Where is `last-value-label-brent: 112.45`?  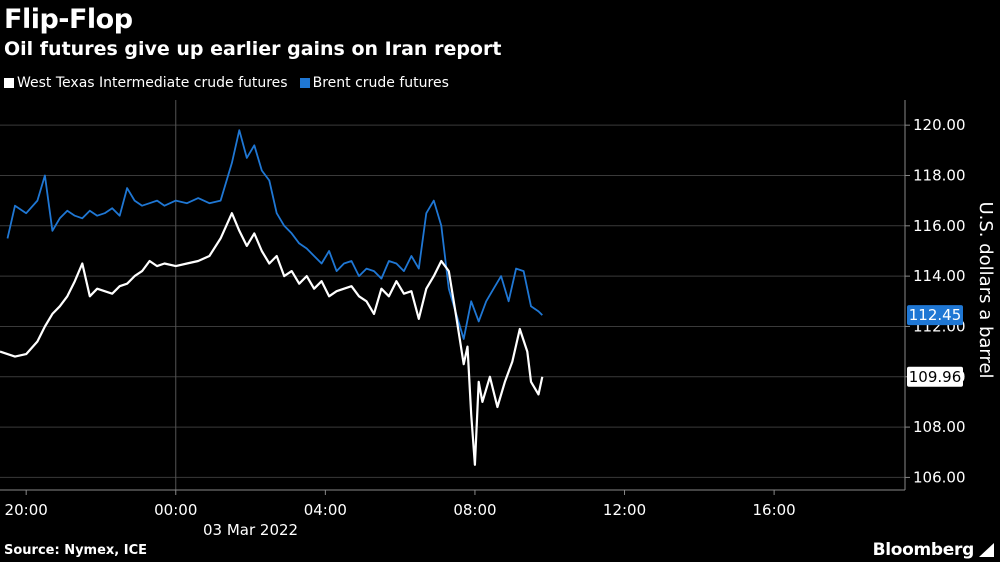 last-value-label-brent: 112.45 is located at coordinates (935, 315).